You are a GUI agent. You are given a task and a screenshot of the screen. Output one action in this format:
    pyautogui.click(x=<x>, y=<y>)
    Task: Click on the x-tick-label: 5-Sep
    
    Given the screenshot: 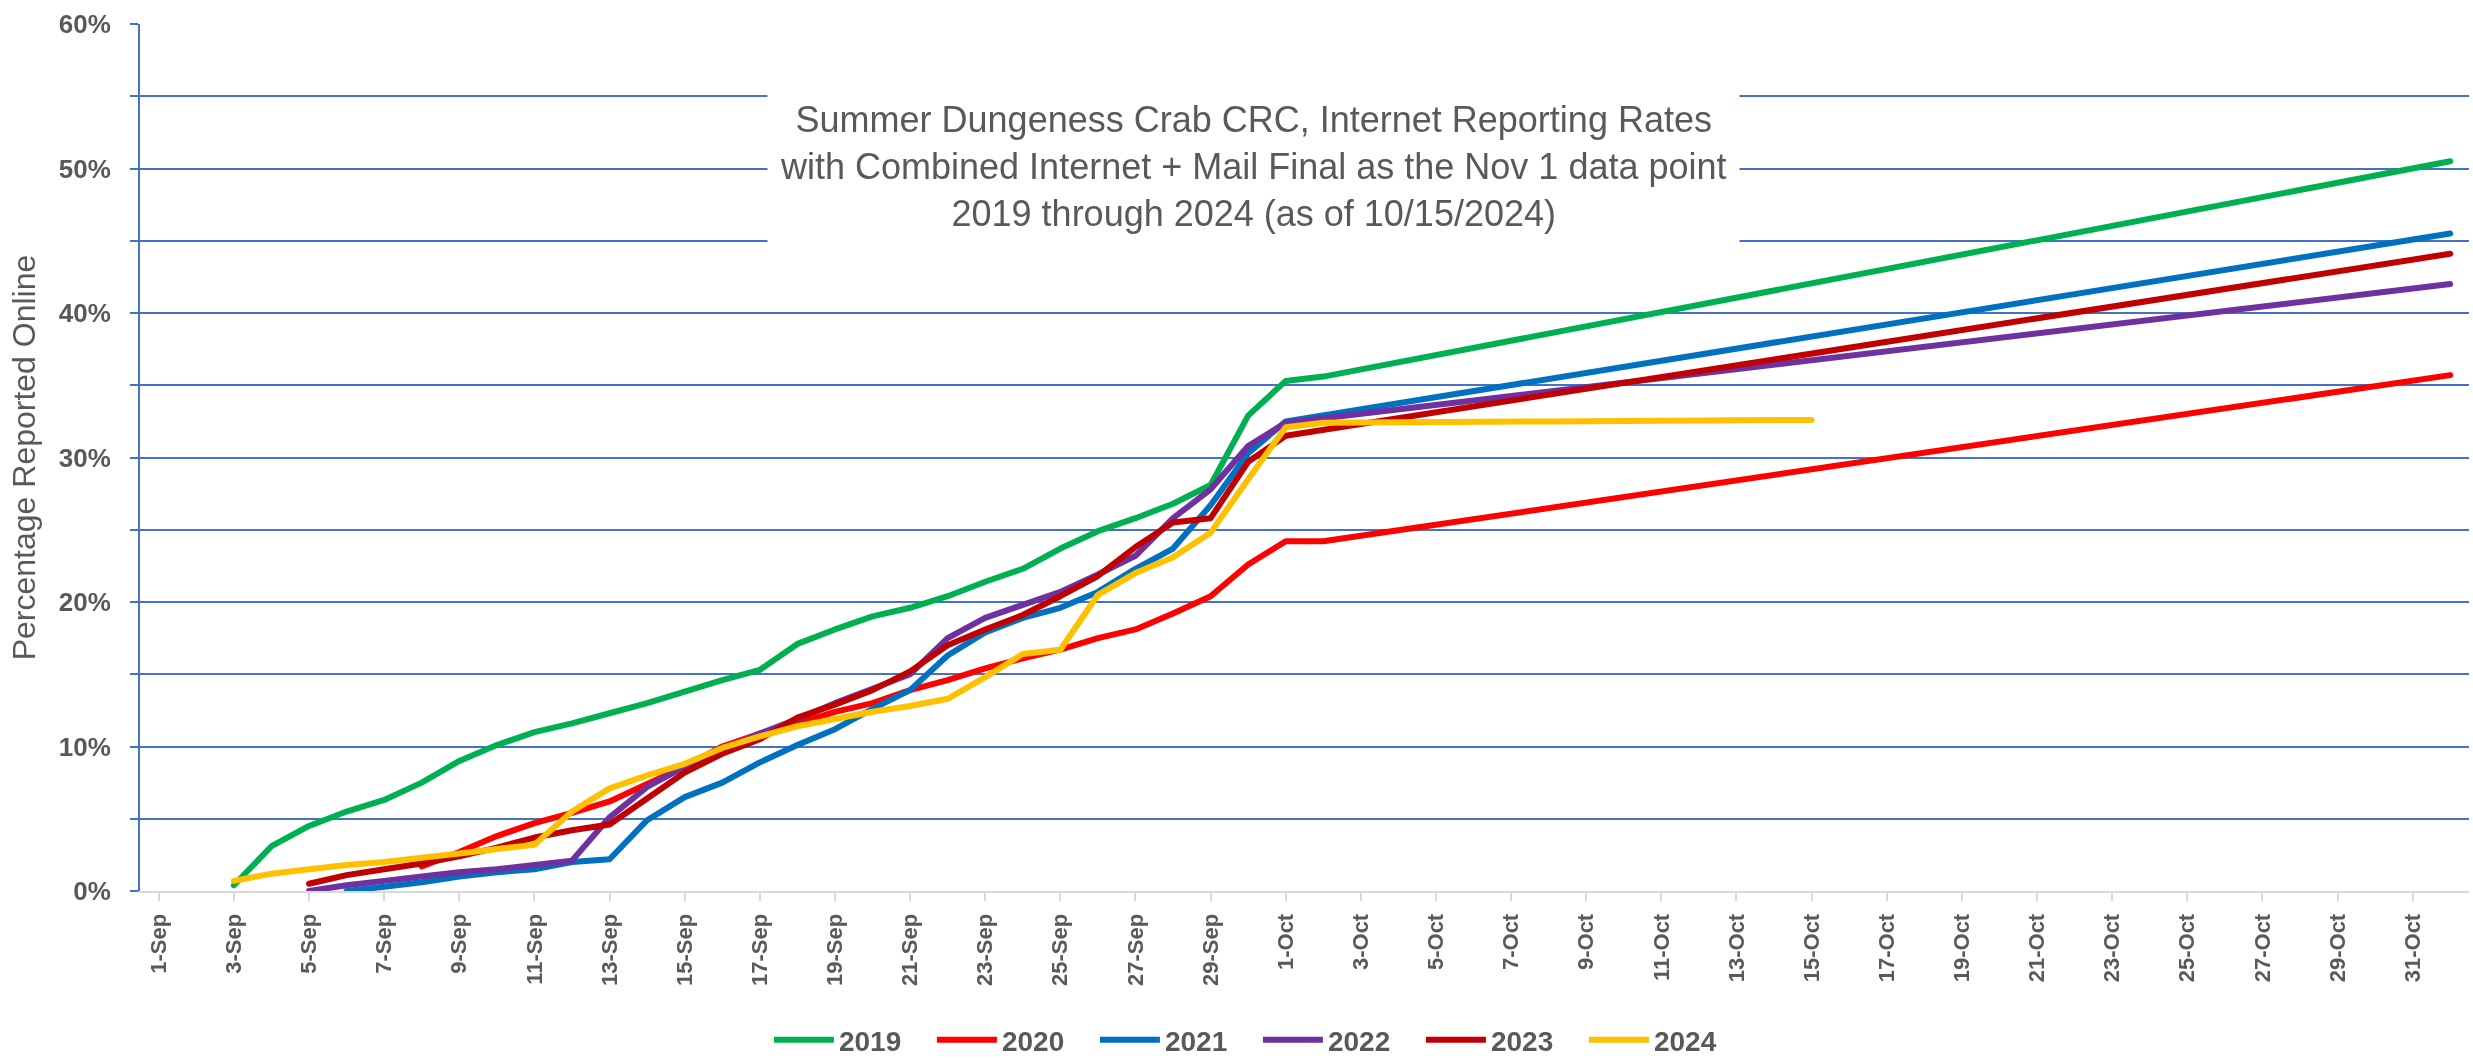 What is the action you would take?
    pyautogui.click(x=309, y=943)
    